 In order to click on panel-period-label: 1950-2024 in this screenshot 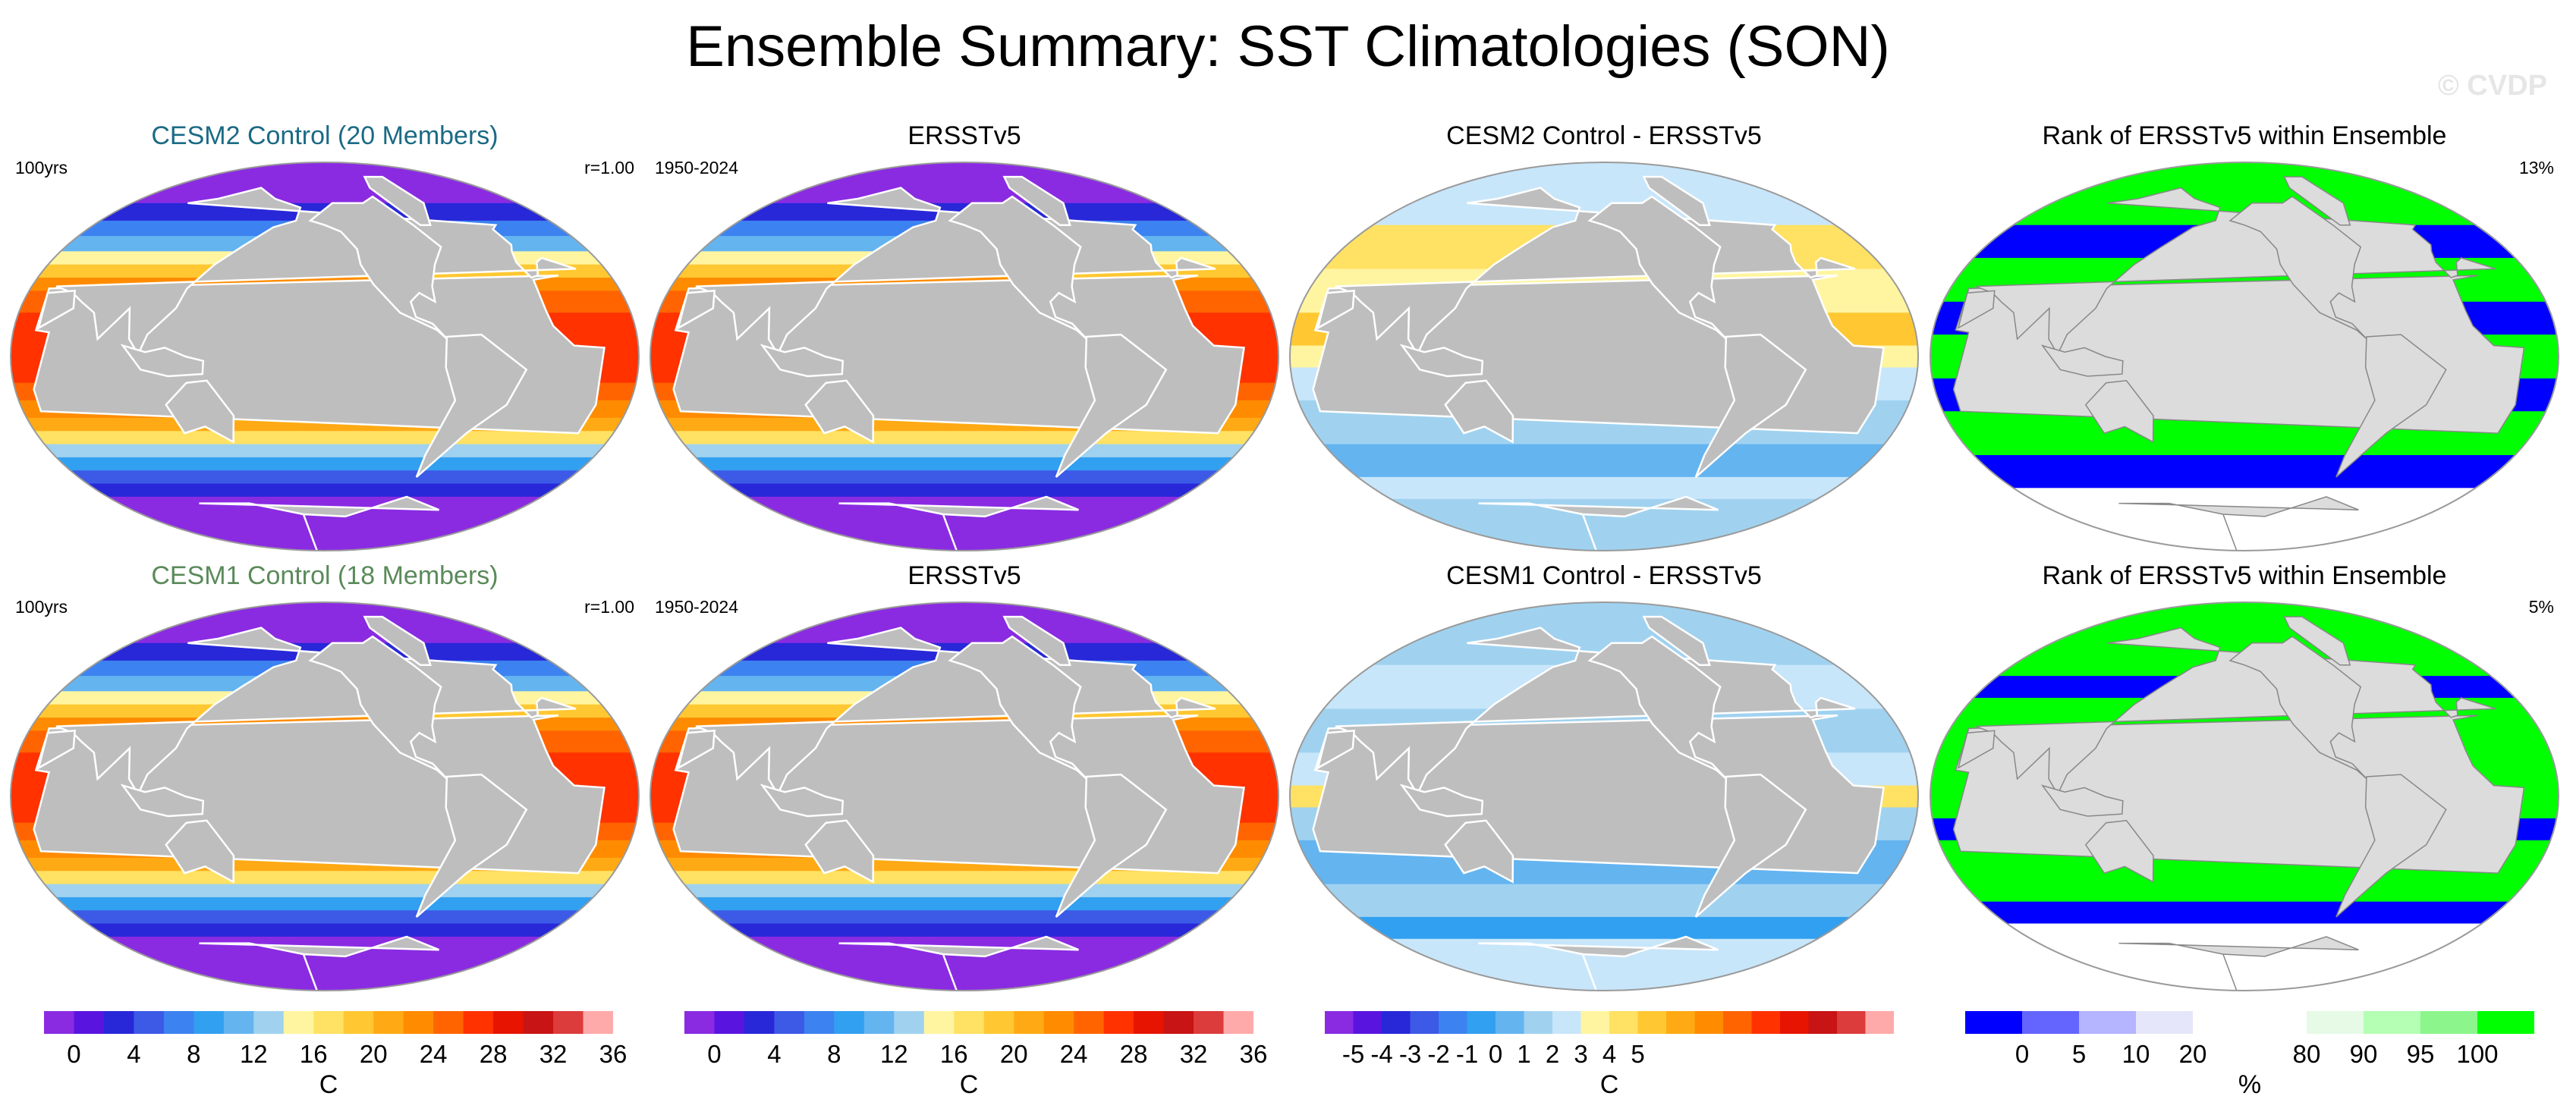, I will do `click(696, 167)`.